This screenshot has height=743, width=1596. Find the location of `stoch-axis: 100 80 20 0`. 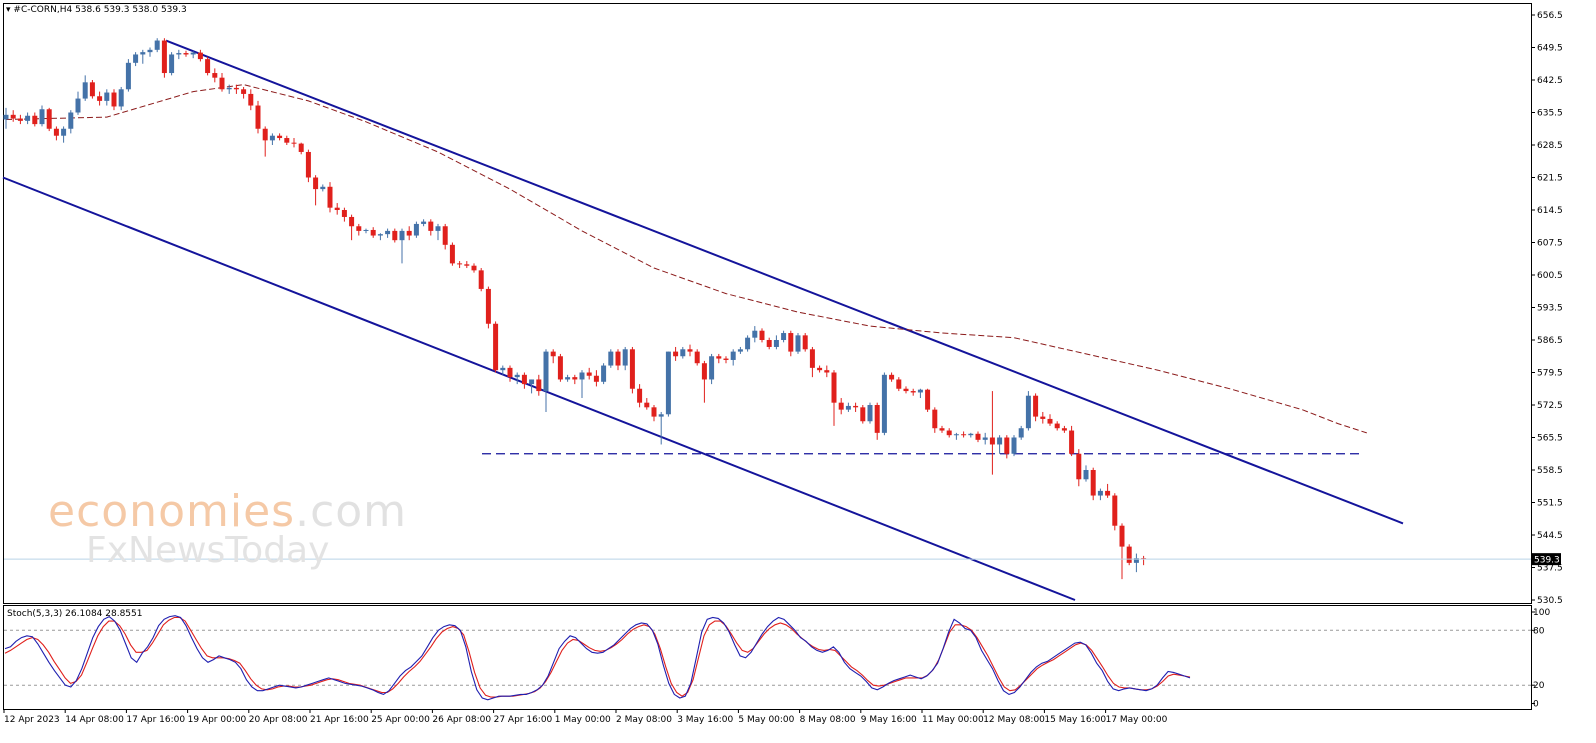

stoch-axis: 100 80 20 0 is located at coordinates (1540, 659).